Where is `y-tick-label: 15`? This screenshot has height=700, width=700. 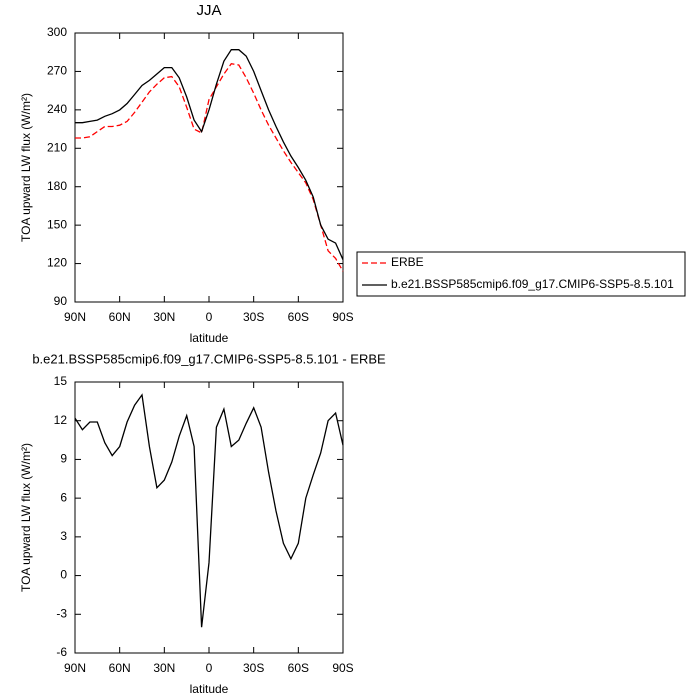
y-tick-label: 15 is located at coordinates (61, 381).